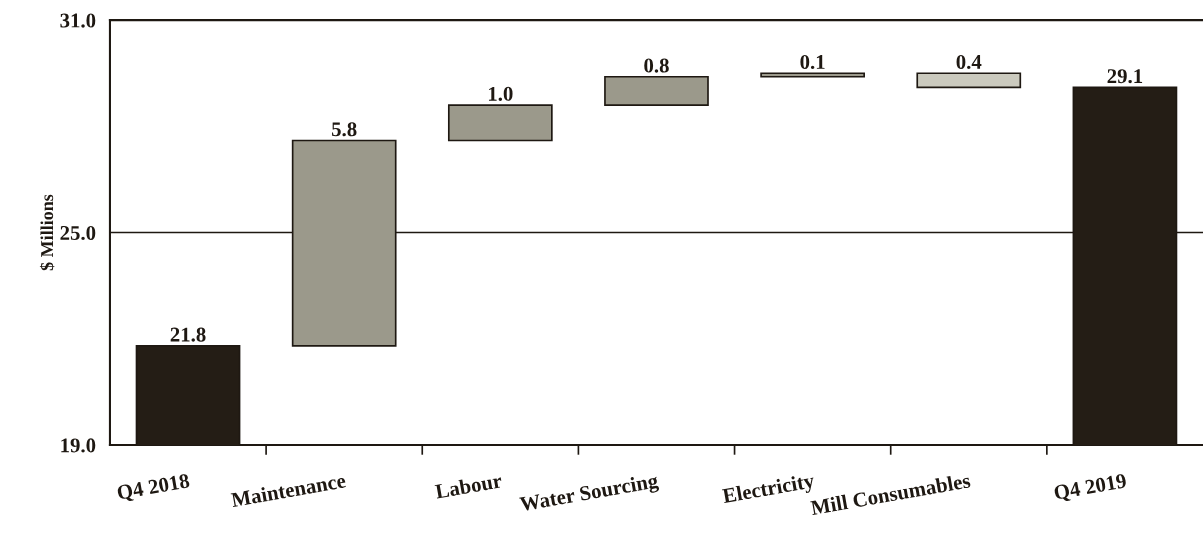 The width and height of the screenshot is (1203, 544). I want to click on data-label: 0.4, so click(969, 62).